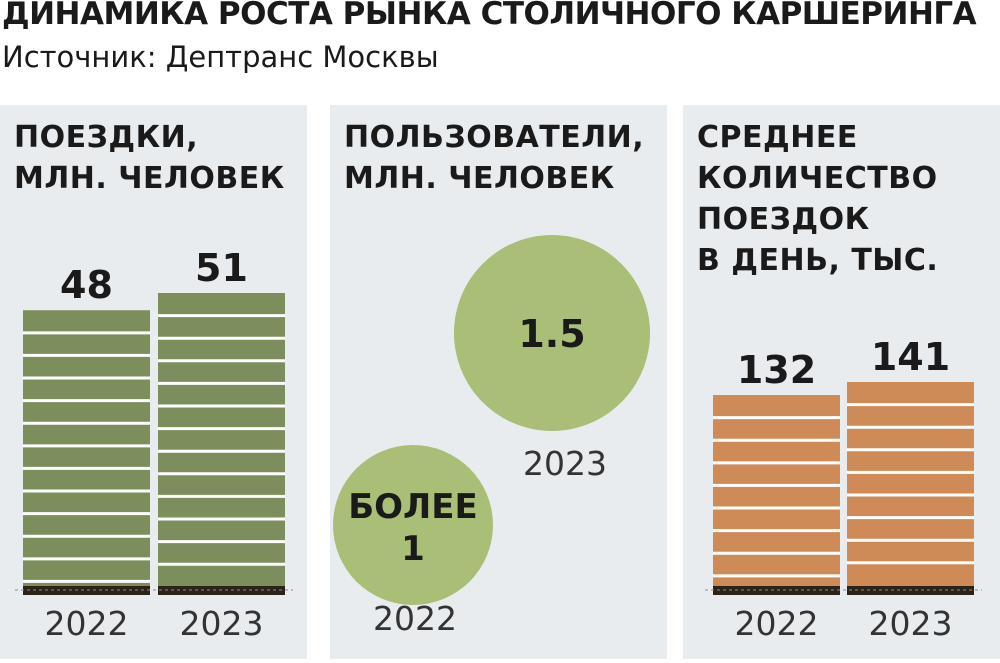  What do you see at coordinates (818, 260) in the screenshot?
I see `daily-title-line: В ДЕНЬ, ТЫС.` at bounding box center [818, 260].